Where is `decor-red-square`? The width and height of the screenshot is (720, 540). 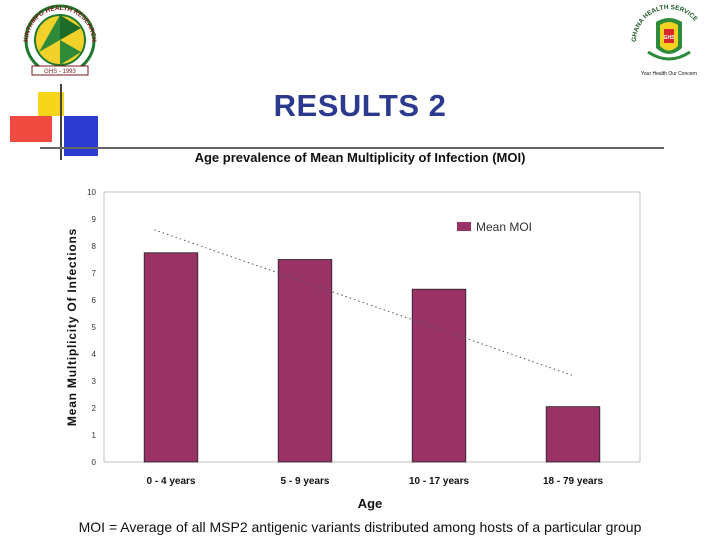 decor-red-square is located at coordinates (32, 129).